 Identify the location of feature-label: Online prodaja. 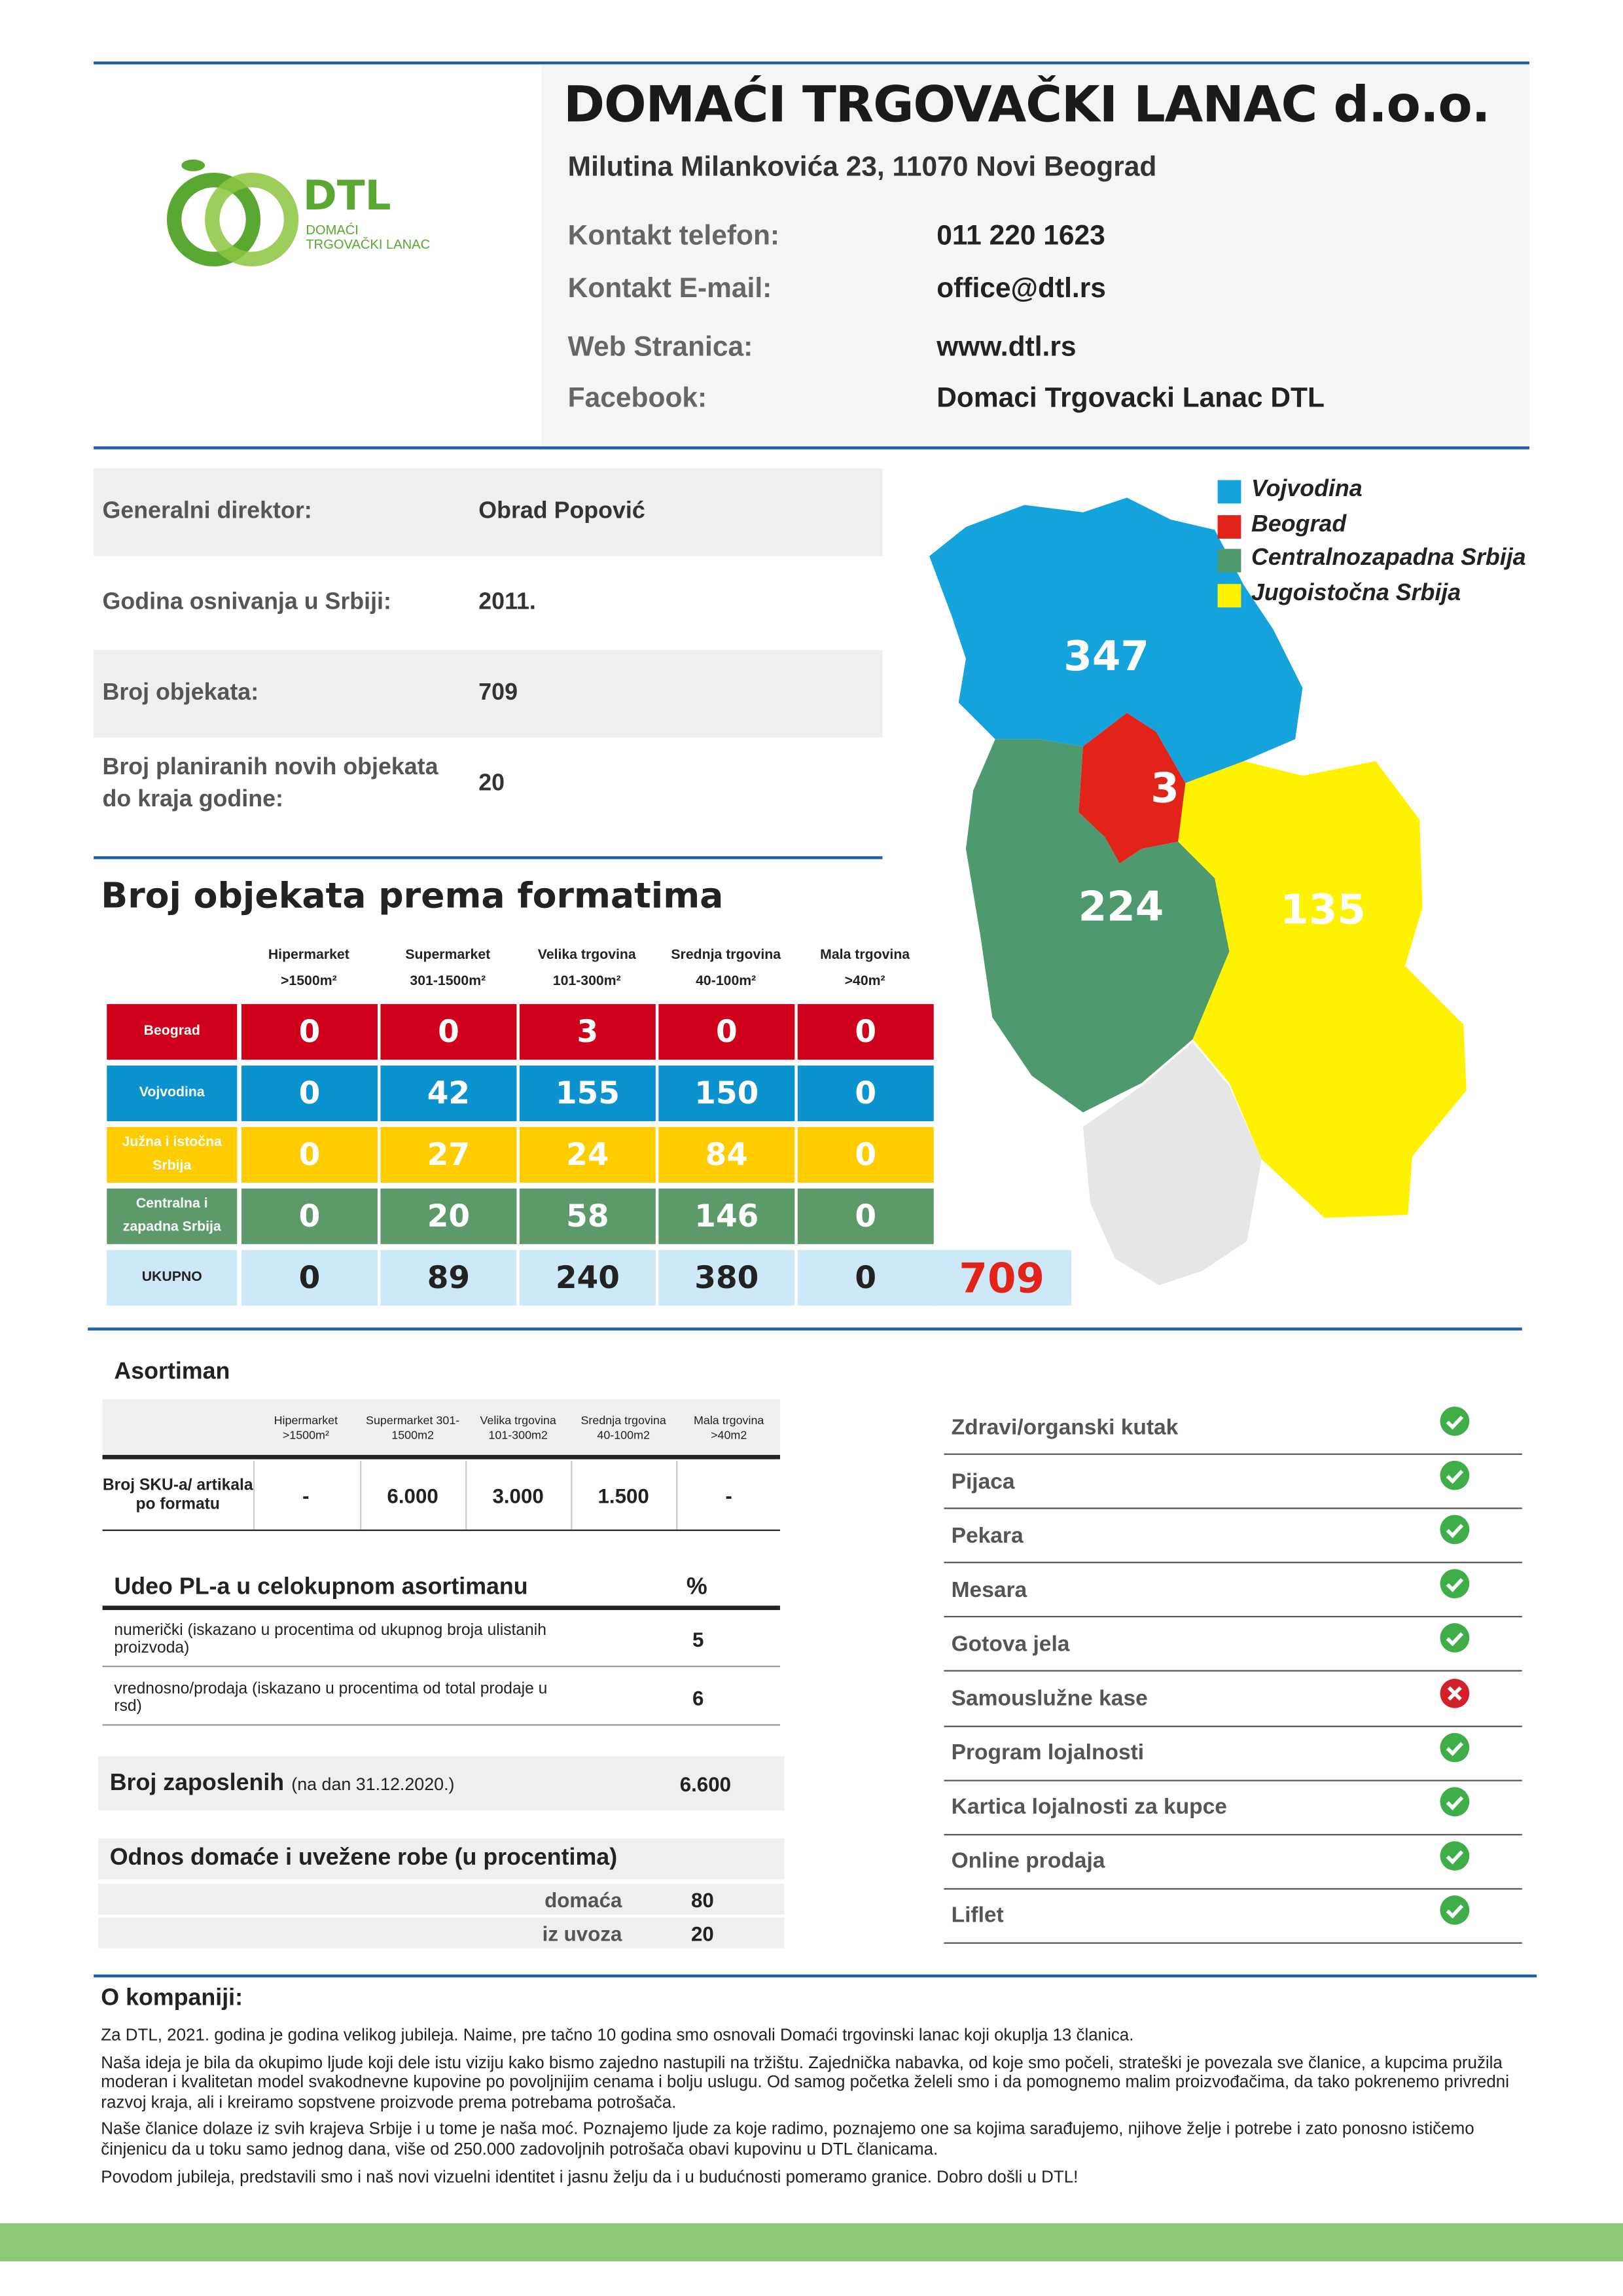
(1028, 1861).